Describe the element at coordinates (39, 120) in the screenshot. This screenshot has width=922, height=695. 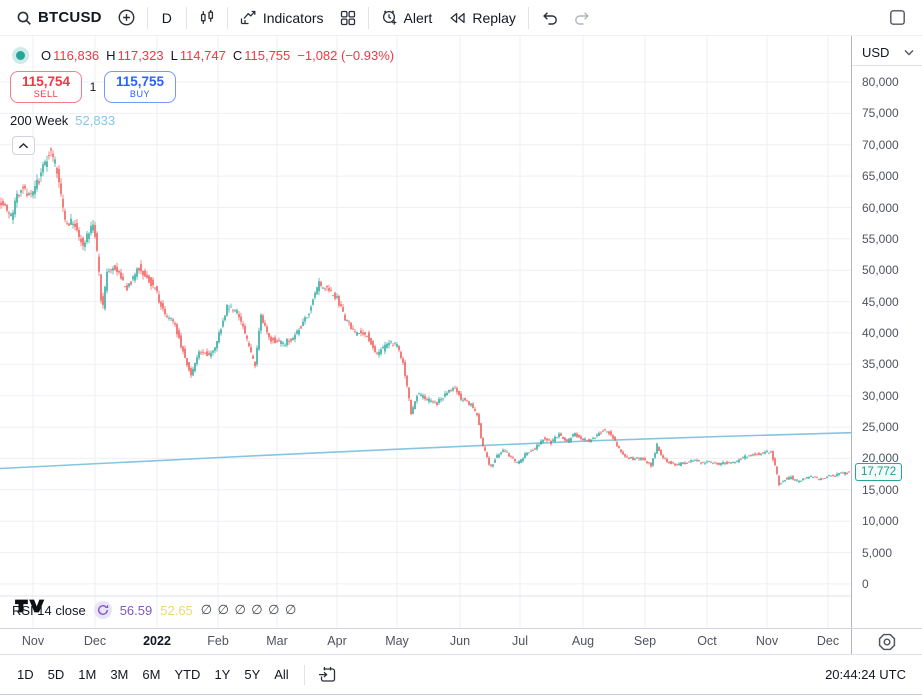
I see `ma-name: 200 Week` at that location.